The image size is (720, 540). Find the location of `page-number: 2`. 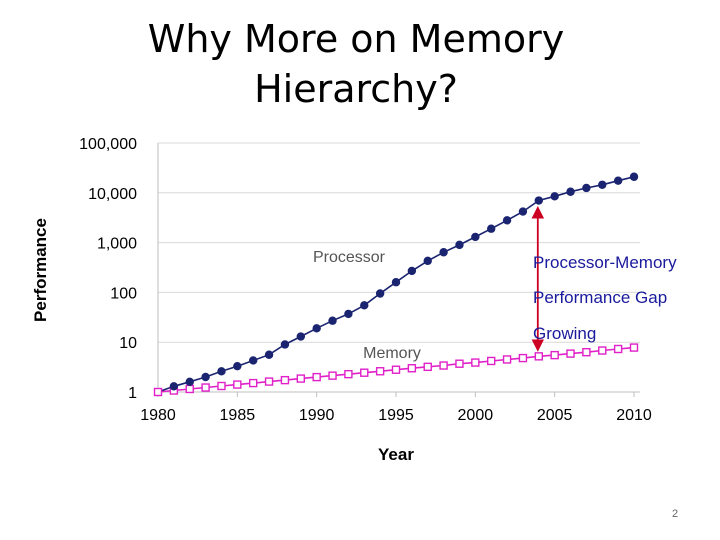

page-number: 2 is located at coordinates (675, 514).